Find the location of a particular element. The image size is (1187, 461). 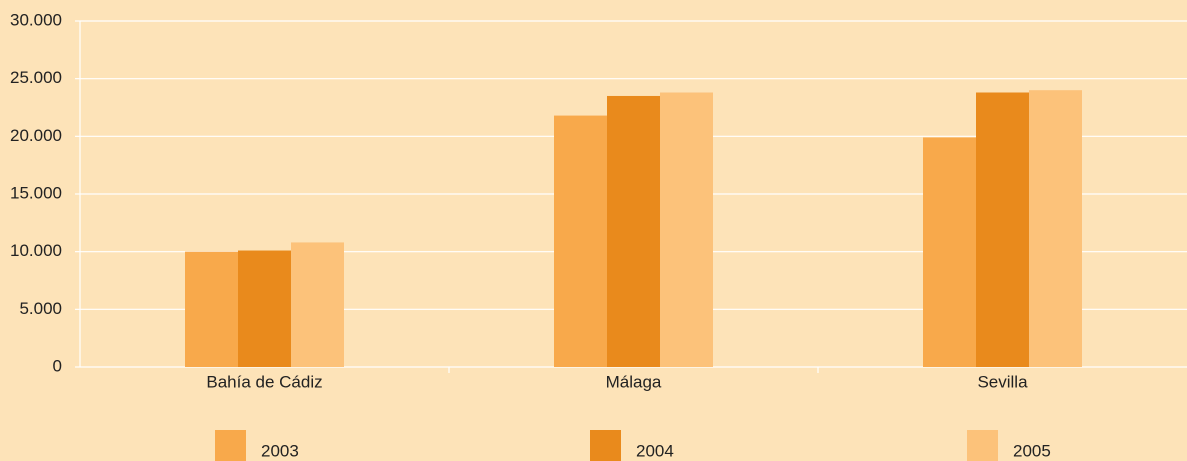

y-tick-label: 5.000 is located at coordinates (40, 308).